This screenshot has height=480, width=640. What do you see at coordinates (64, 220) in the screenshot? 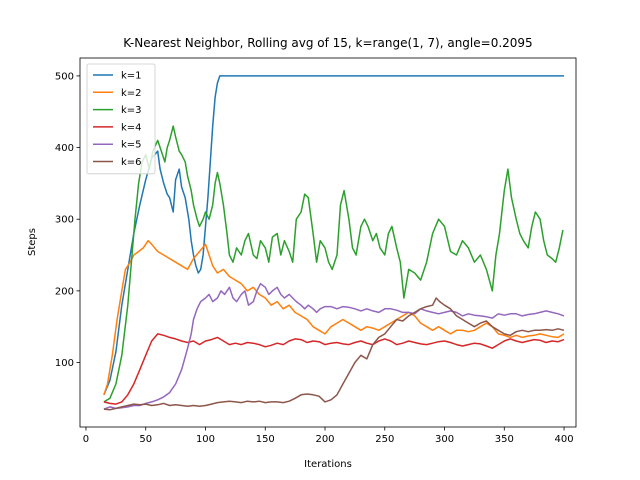
I see `y-tick-label: 300` at bounding box center [64, 220].